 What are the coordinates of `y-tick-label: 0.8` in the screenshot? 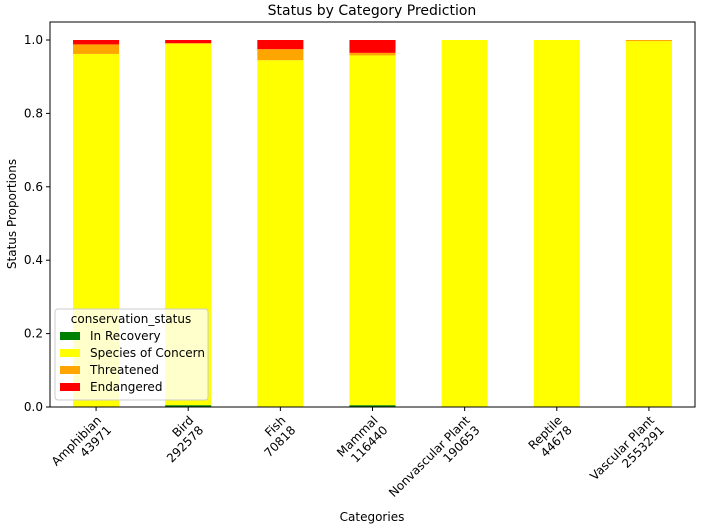 It's located at (33, 113).